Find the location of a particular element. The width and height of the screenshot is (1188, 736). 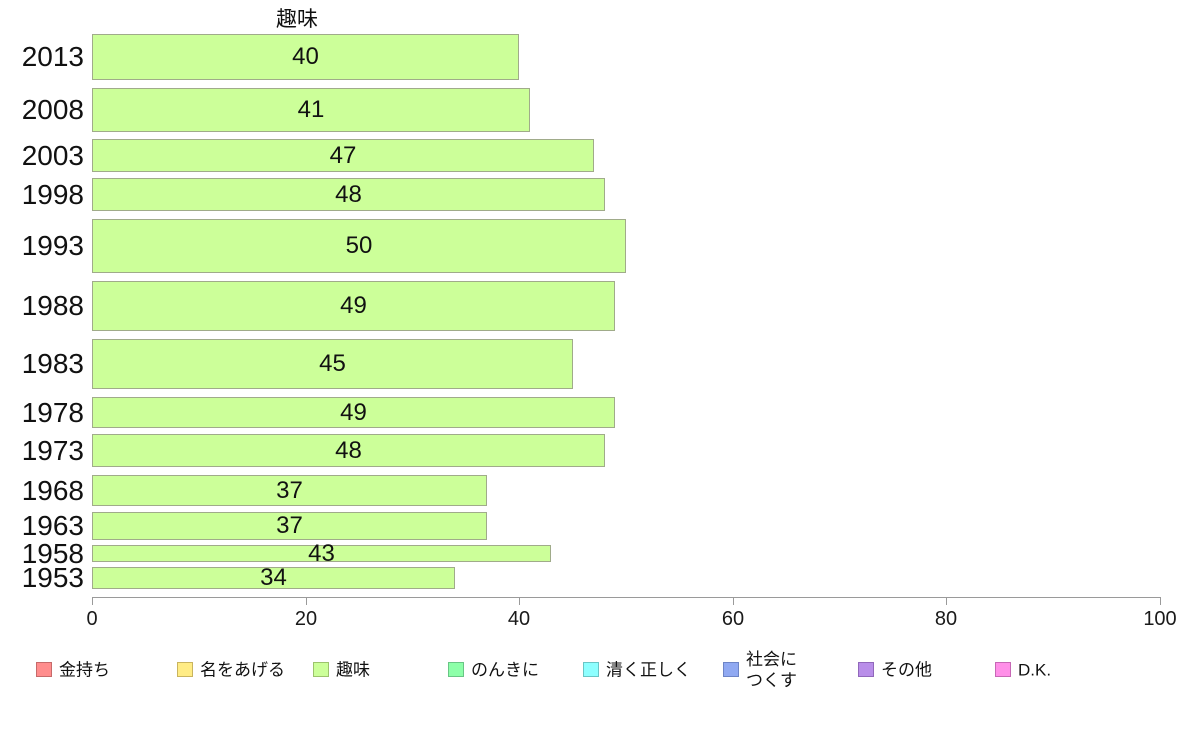

y-axis-label: 1993 is located at coordinates (52, 245).